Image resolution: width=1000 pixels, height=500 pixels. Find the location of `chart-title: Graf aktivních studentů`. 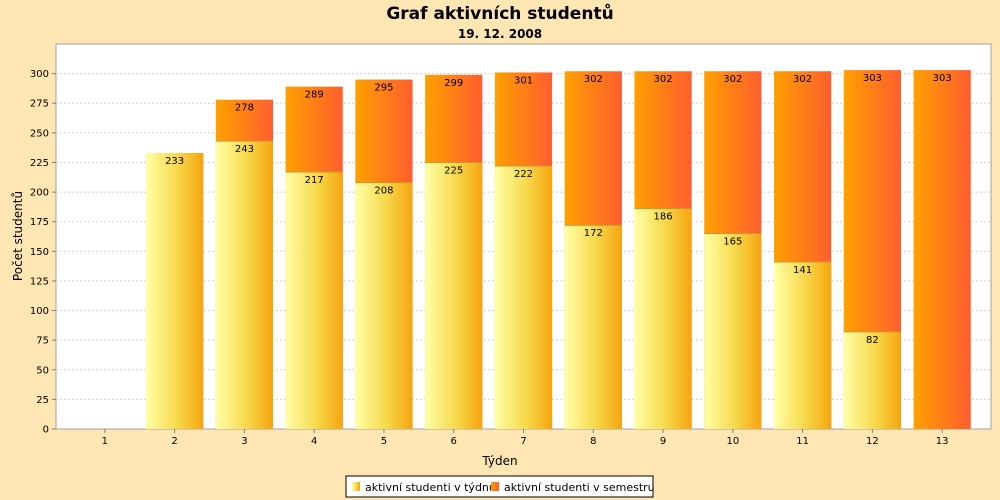

chart-title: Graf aktivních studentů is located at coordinates (499, 13).